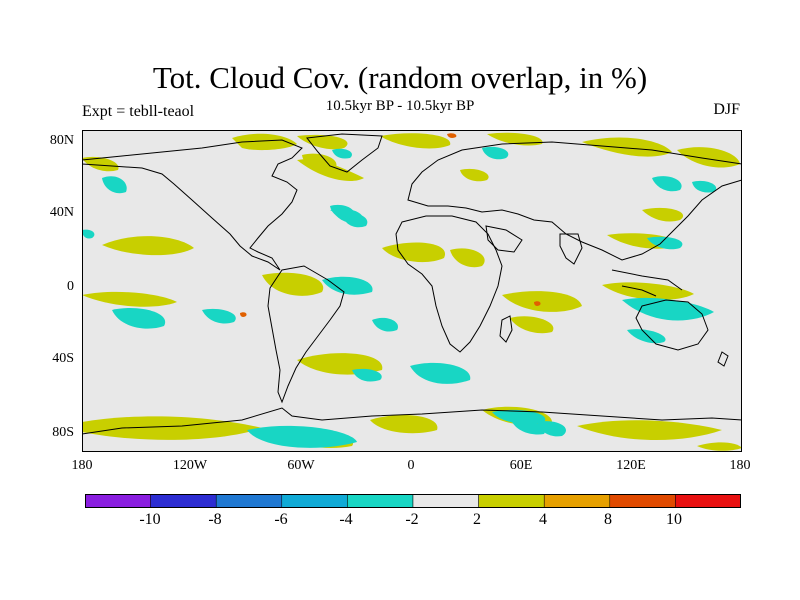 The image size is (800, 600). I want to click on map-title: Tot. Cloud Cov. (random overlap, in %), so click(400, 77).